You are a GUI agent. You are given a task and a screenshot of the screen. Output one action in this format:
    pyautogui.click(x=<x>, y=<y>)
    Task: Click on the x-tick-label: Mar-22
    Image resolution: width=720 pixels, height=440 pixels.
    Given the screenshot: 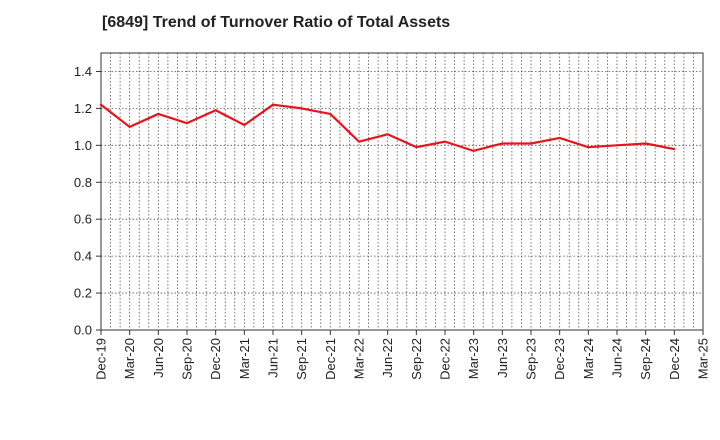 What is the action you would take?
    pyautogui.click(x=359, y=358)
    